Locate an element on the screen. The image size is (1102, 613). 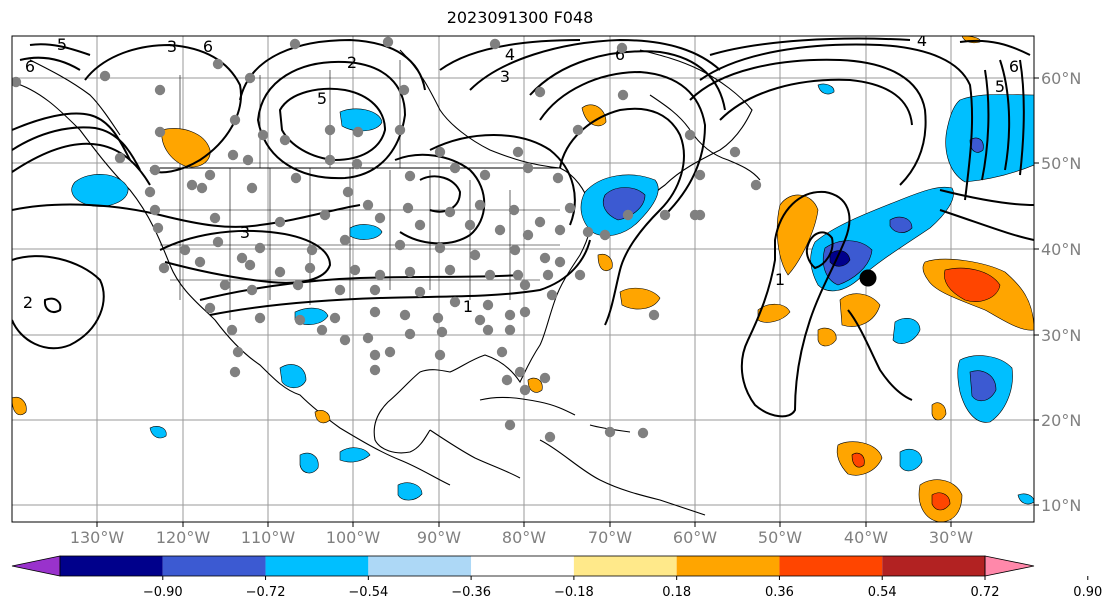
colorbar-label: −0.90 is located at coordinates (163, 592).